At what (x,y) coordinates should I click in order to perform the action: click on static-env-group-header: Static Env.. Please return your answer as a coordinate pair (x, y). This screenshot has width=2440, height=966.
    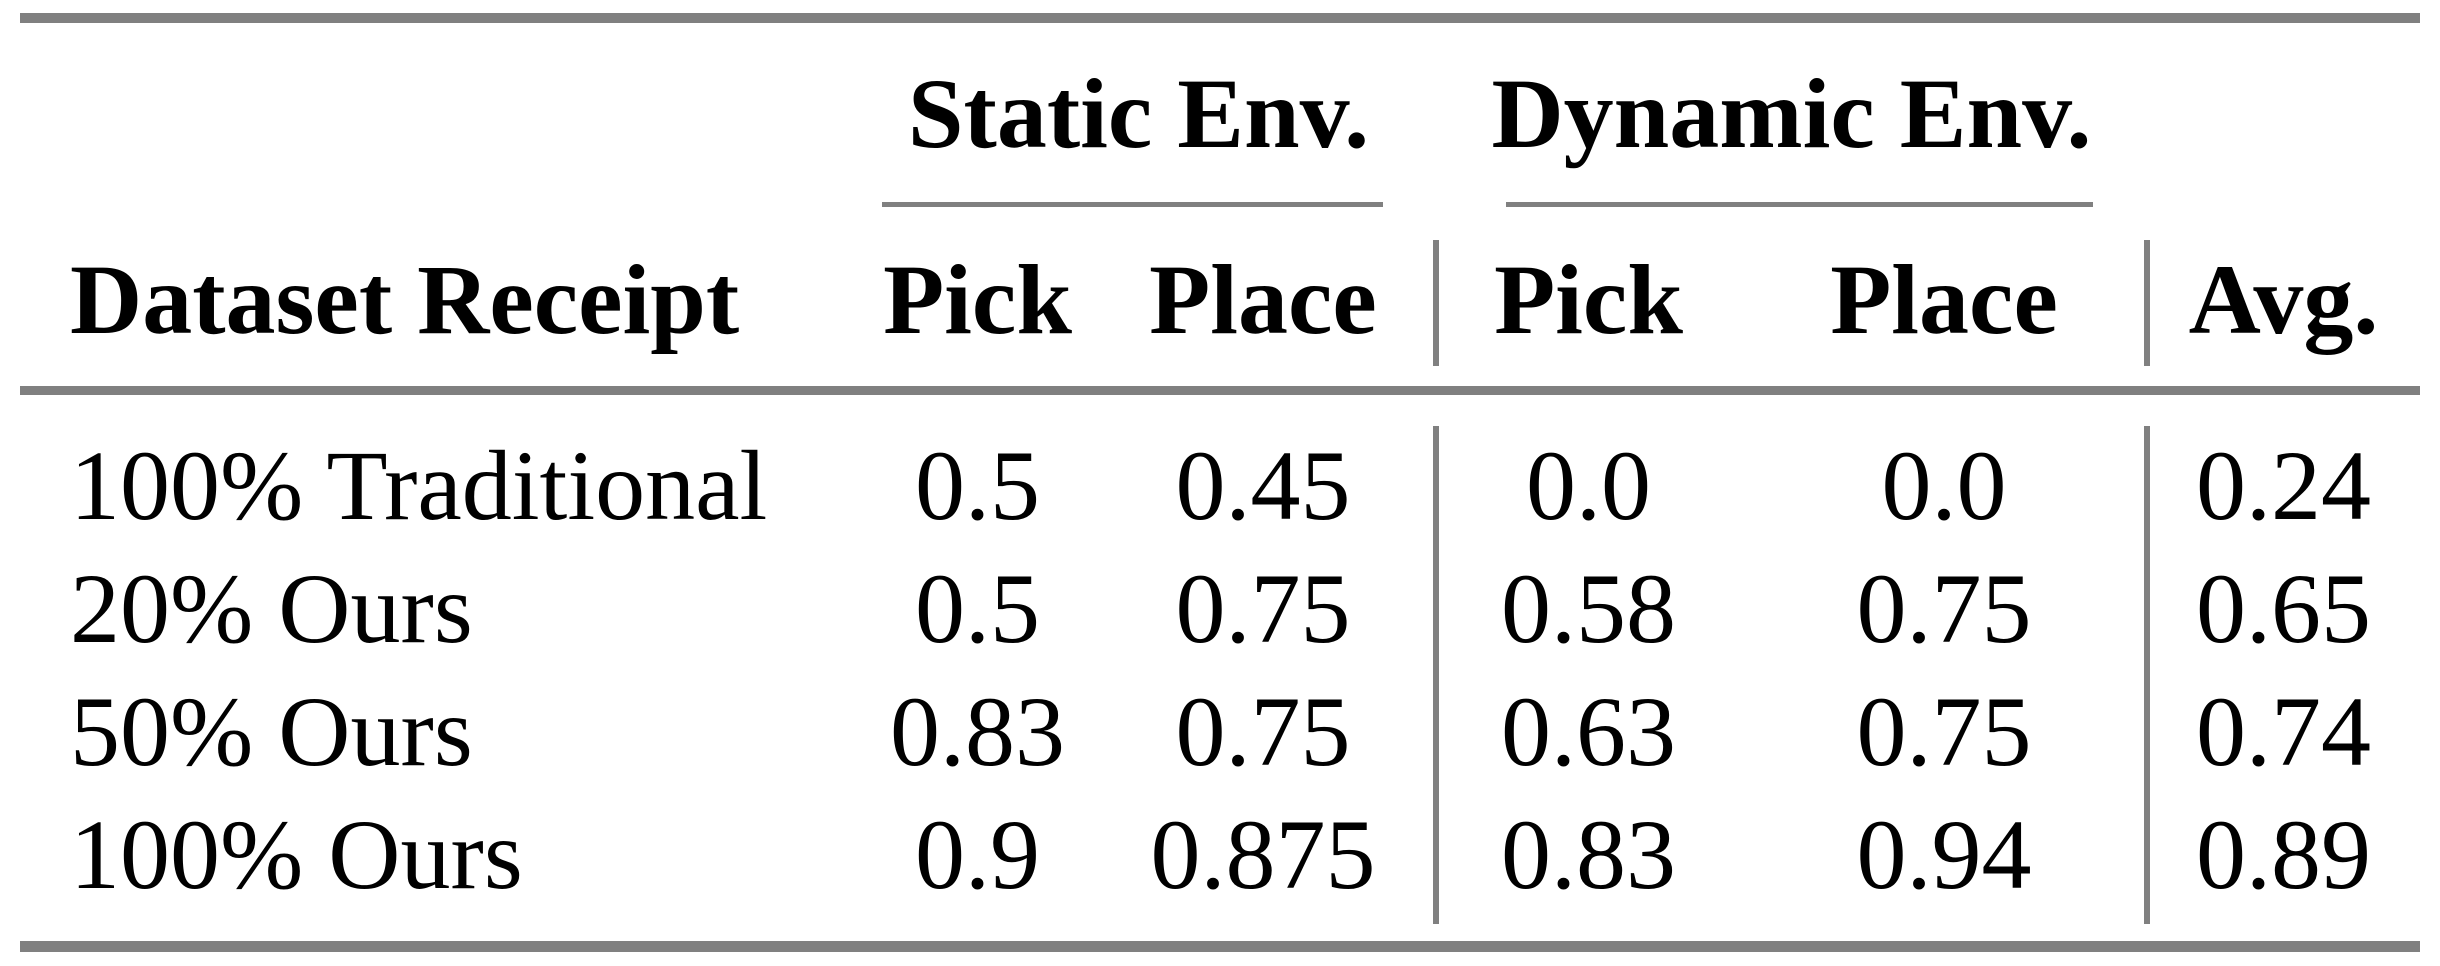
    Looking at the image, I should click on (1138, 113).